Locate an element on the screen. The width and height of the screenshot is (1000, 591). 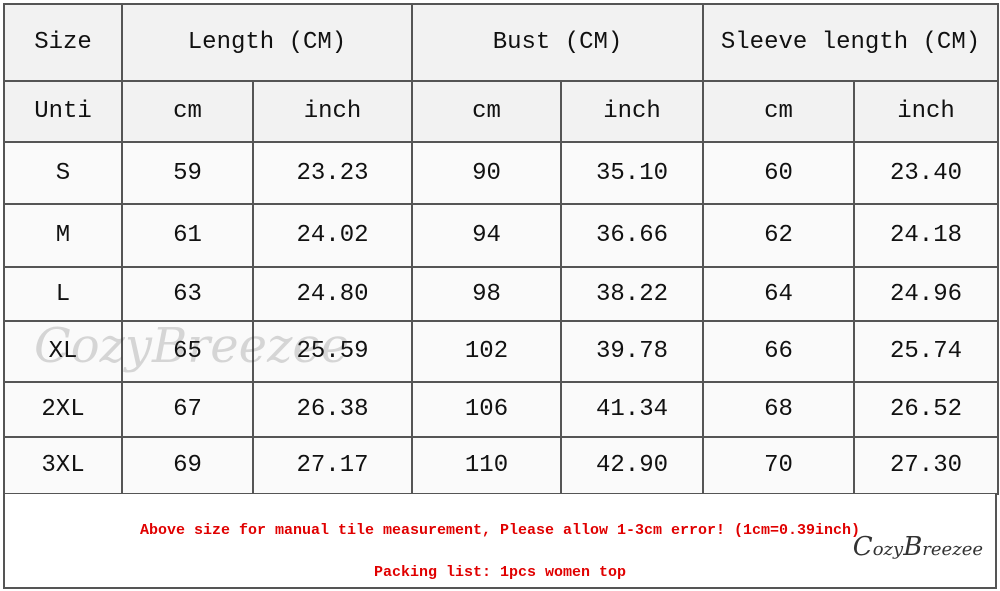
units-row: Unti cm inch cm inch cm inch is located at coordinates (501, 111).